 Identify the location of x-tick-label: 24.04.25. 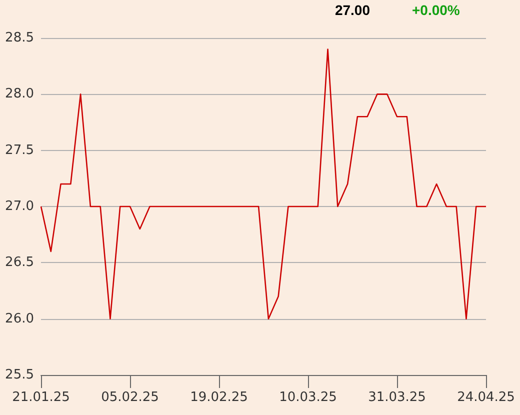
(486, 397).